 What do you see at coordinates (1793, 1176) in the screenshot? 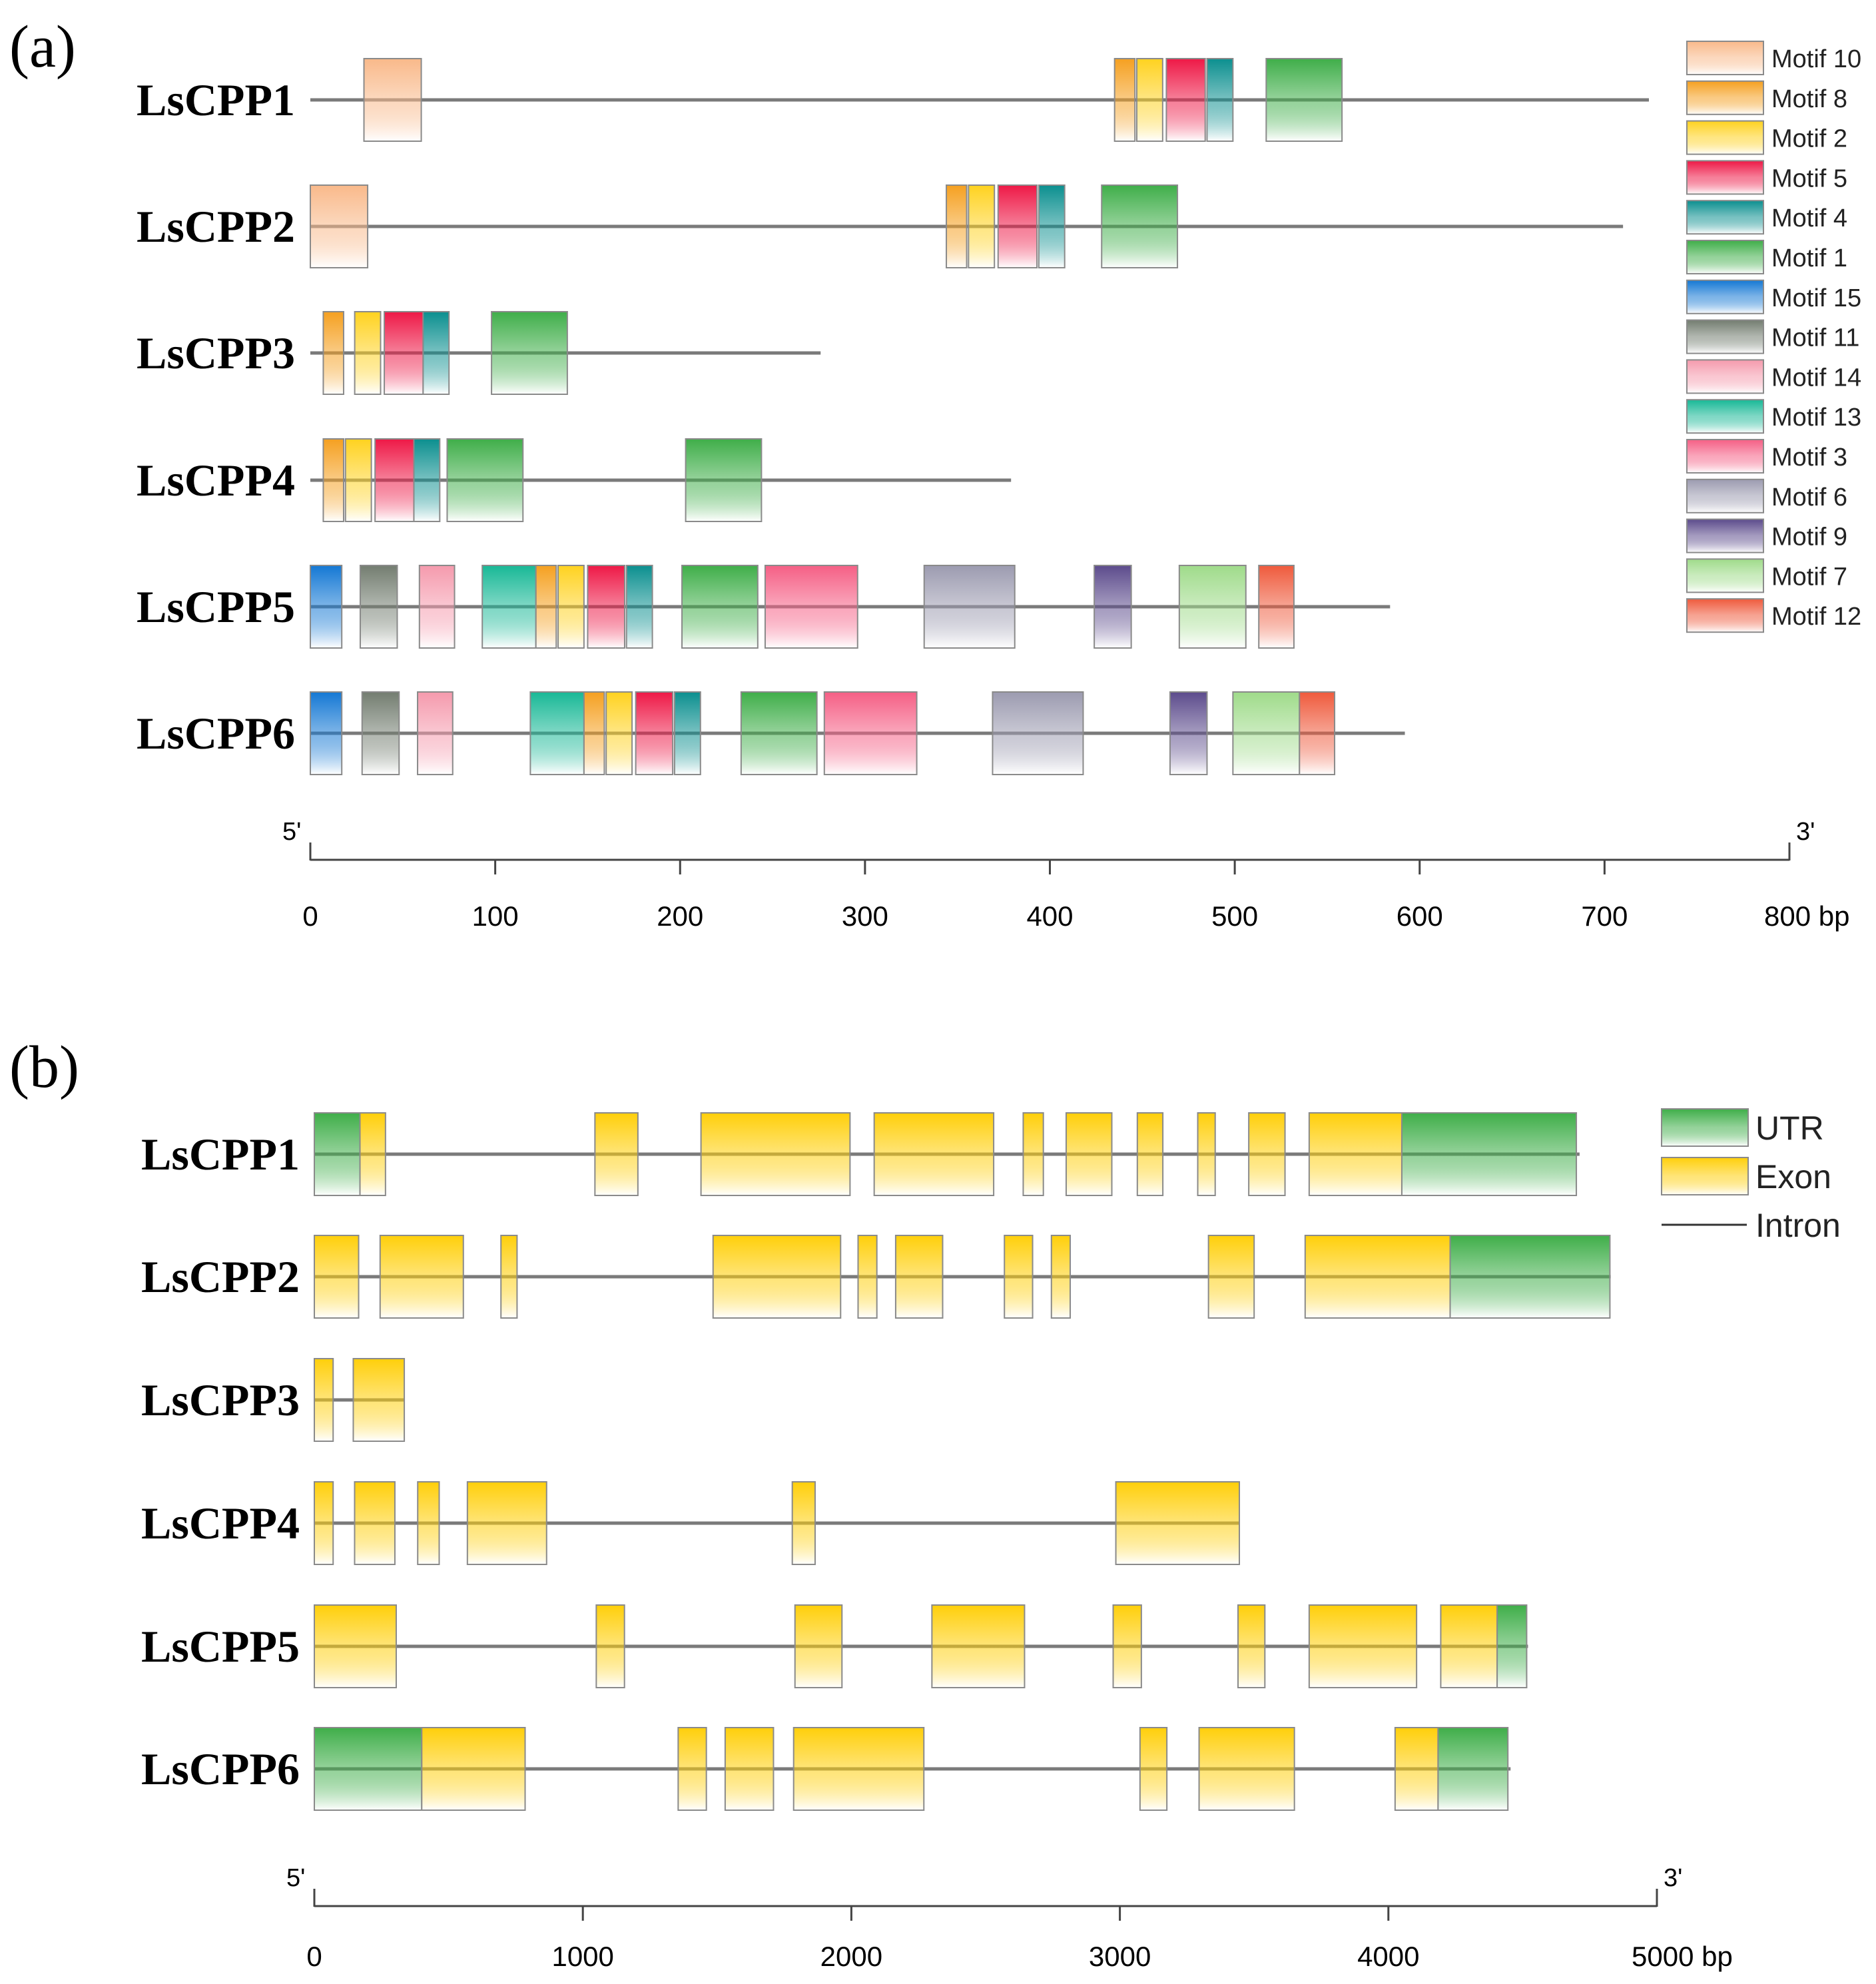
I see `legend-label: Exon` at bounding box center [1793, 1176].